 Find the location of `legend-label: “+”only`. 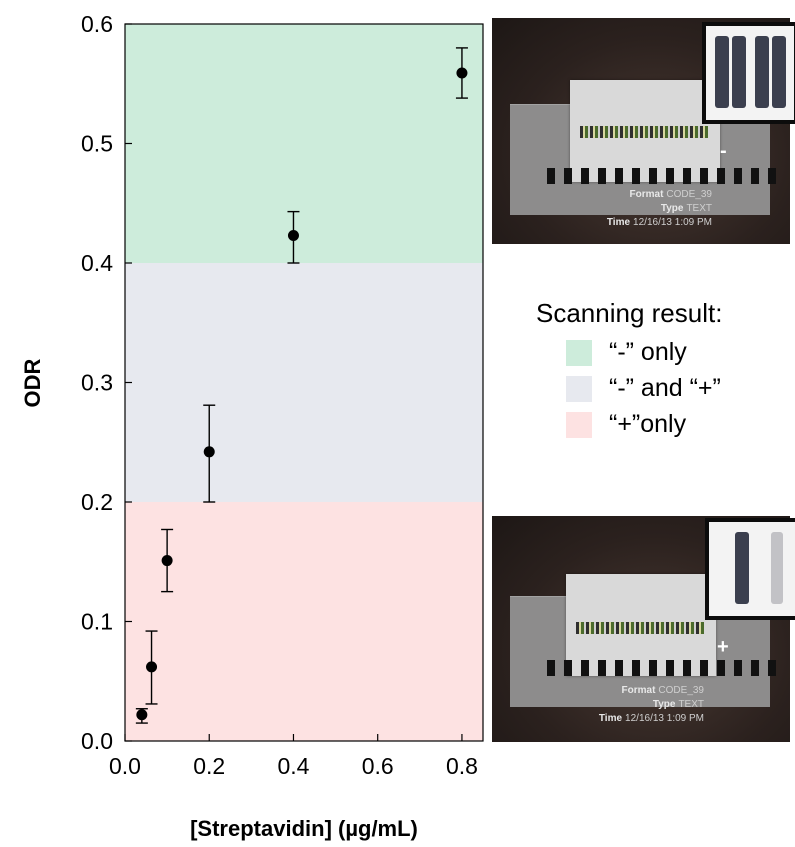

legend-label: “+”only is located at coordinates (648, 424).